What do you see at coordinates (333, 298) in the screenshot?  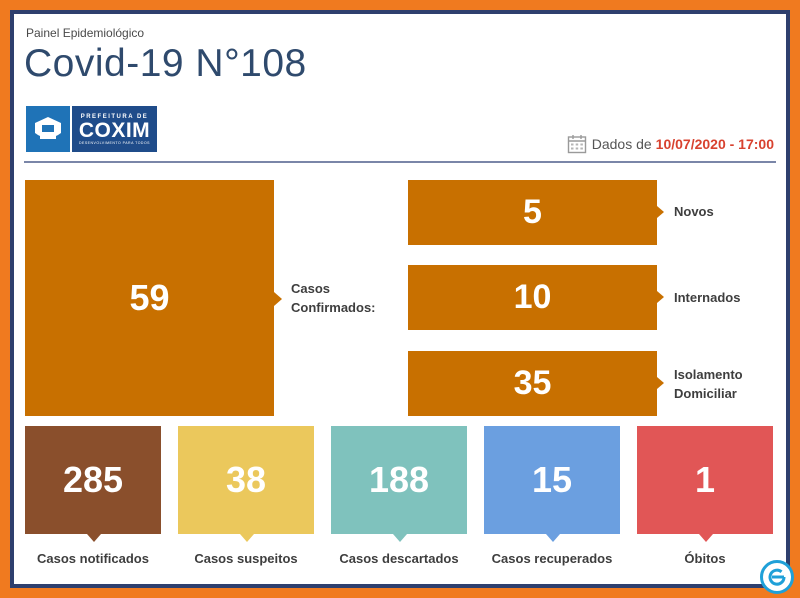 I see `confirmed-cases-label: Casos Confirmados:` at bounding box center [333, 298].